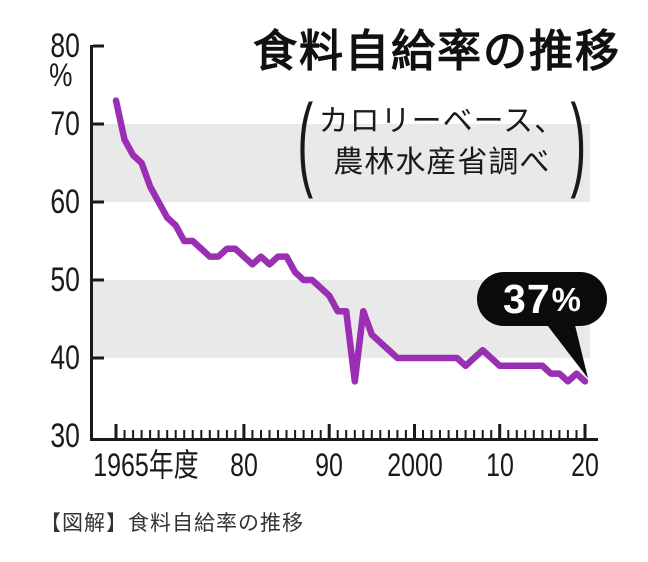  What do you see at coordinates (244, 465) in the screenshot?
I see `x-tick-label: 80` at bounding box center [244, 465].